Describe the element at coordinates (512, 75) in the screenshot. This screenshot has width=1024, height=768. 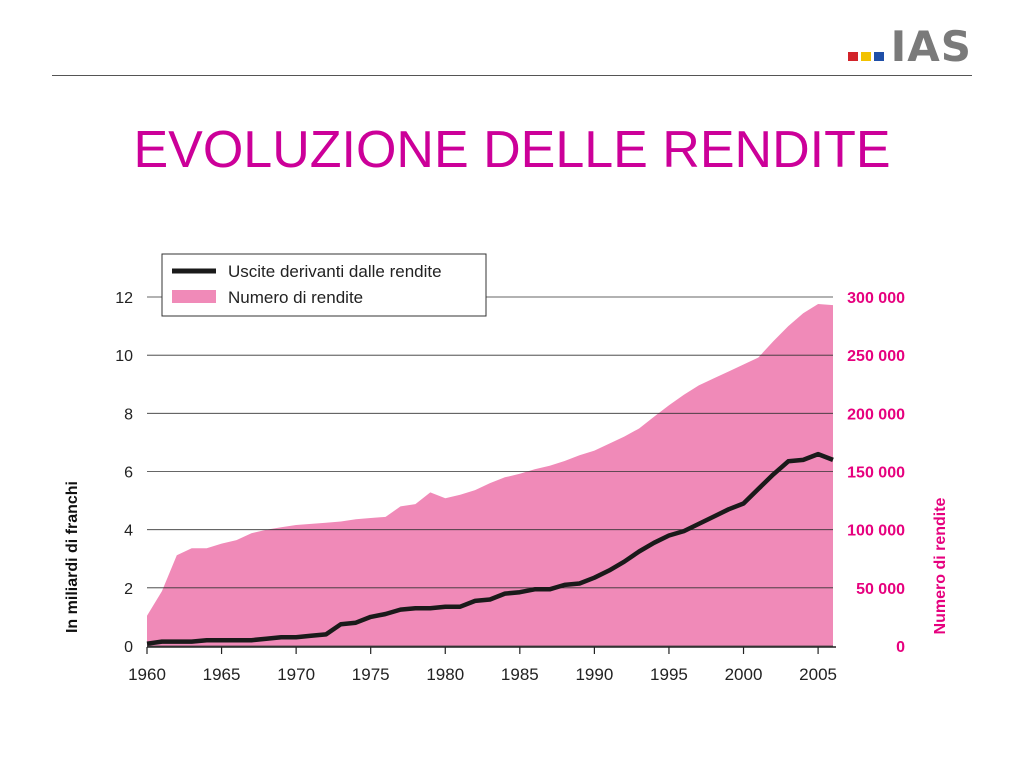
I see `header-rule` at that location.